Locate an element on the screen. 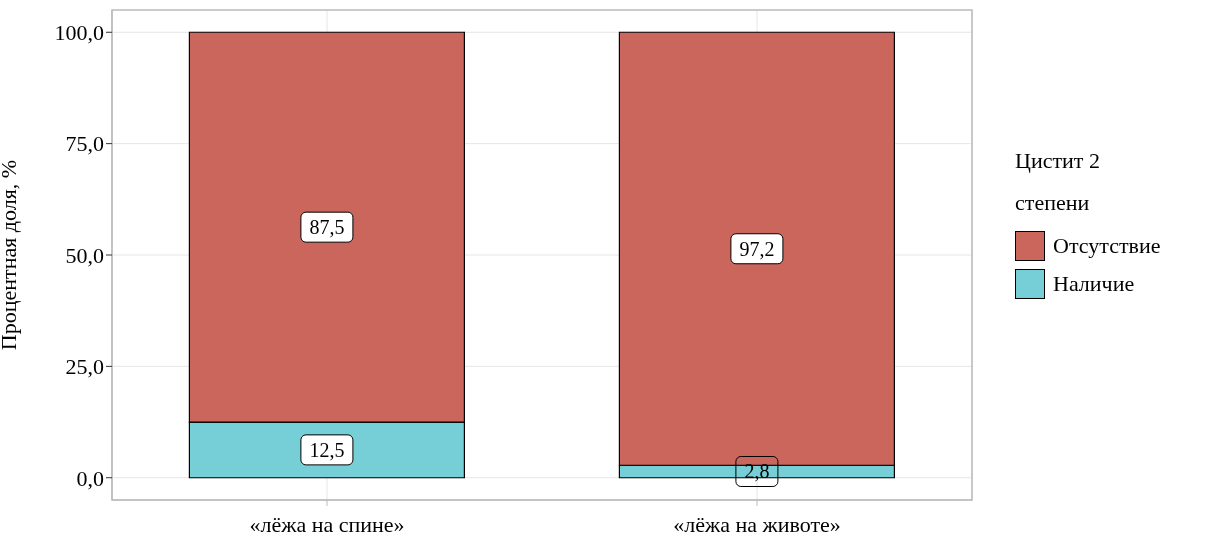 This screenshot has width=1206, height=545. legend-label: Наличие is located at coordinates (1094, 284).